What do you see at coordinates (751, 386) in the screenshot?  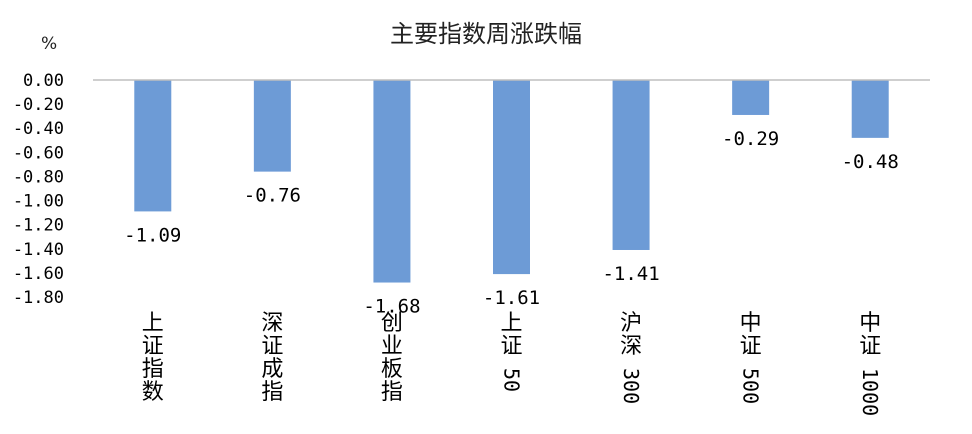 I see `svg-text: 500` at bounding box center [751, 386].